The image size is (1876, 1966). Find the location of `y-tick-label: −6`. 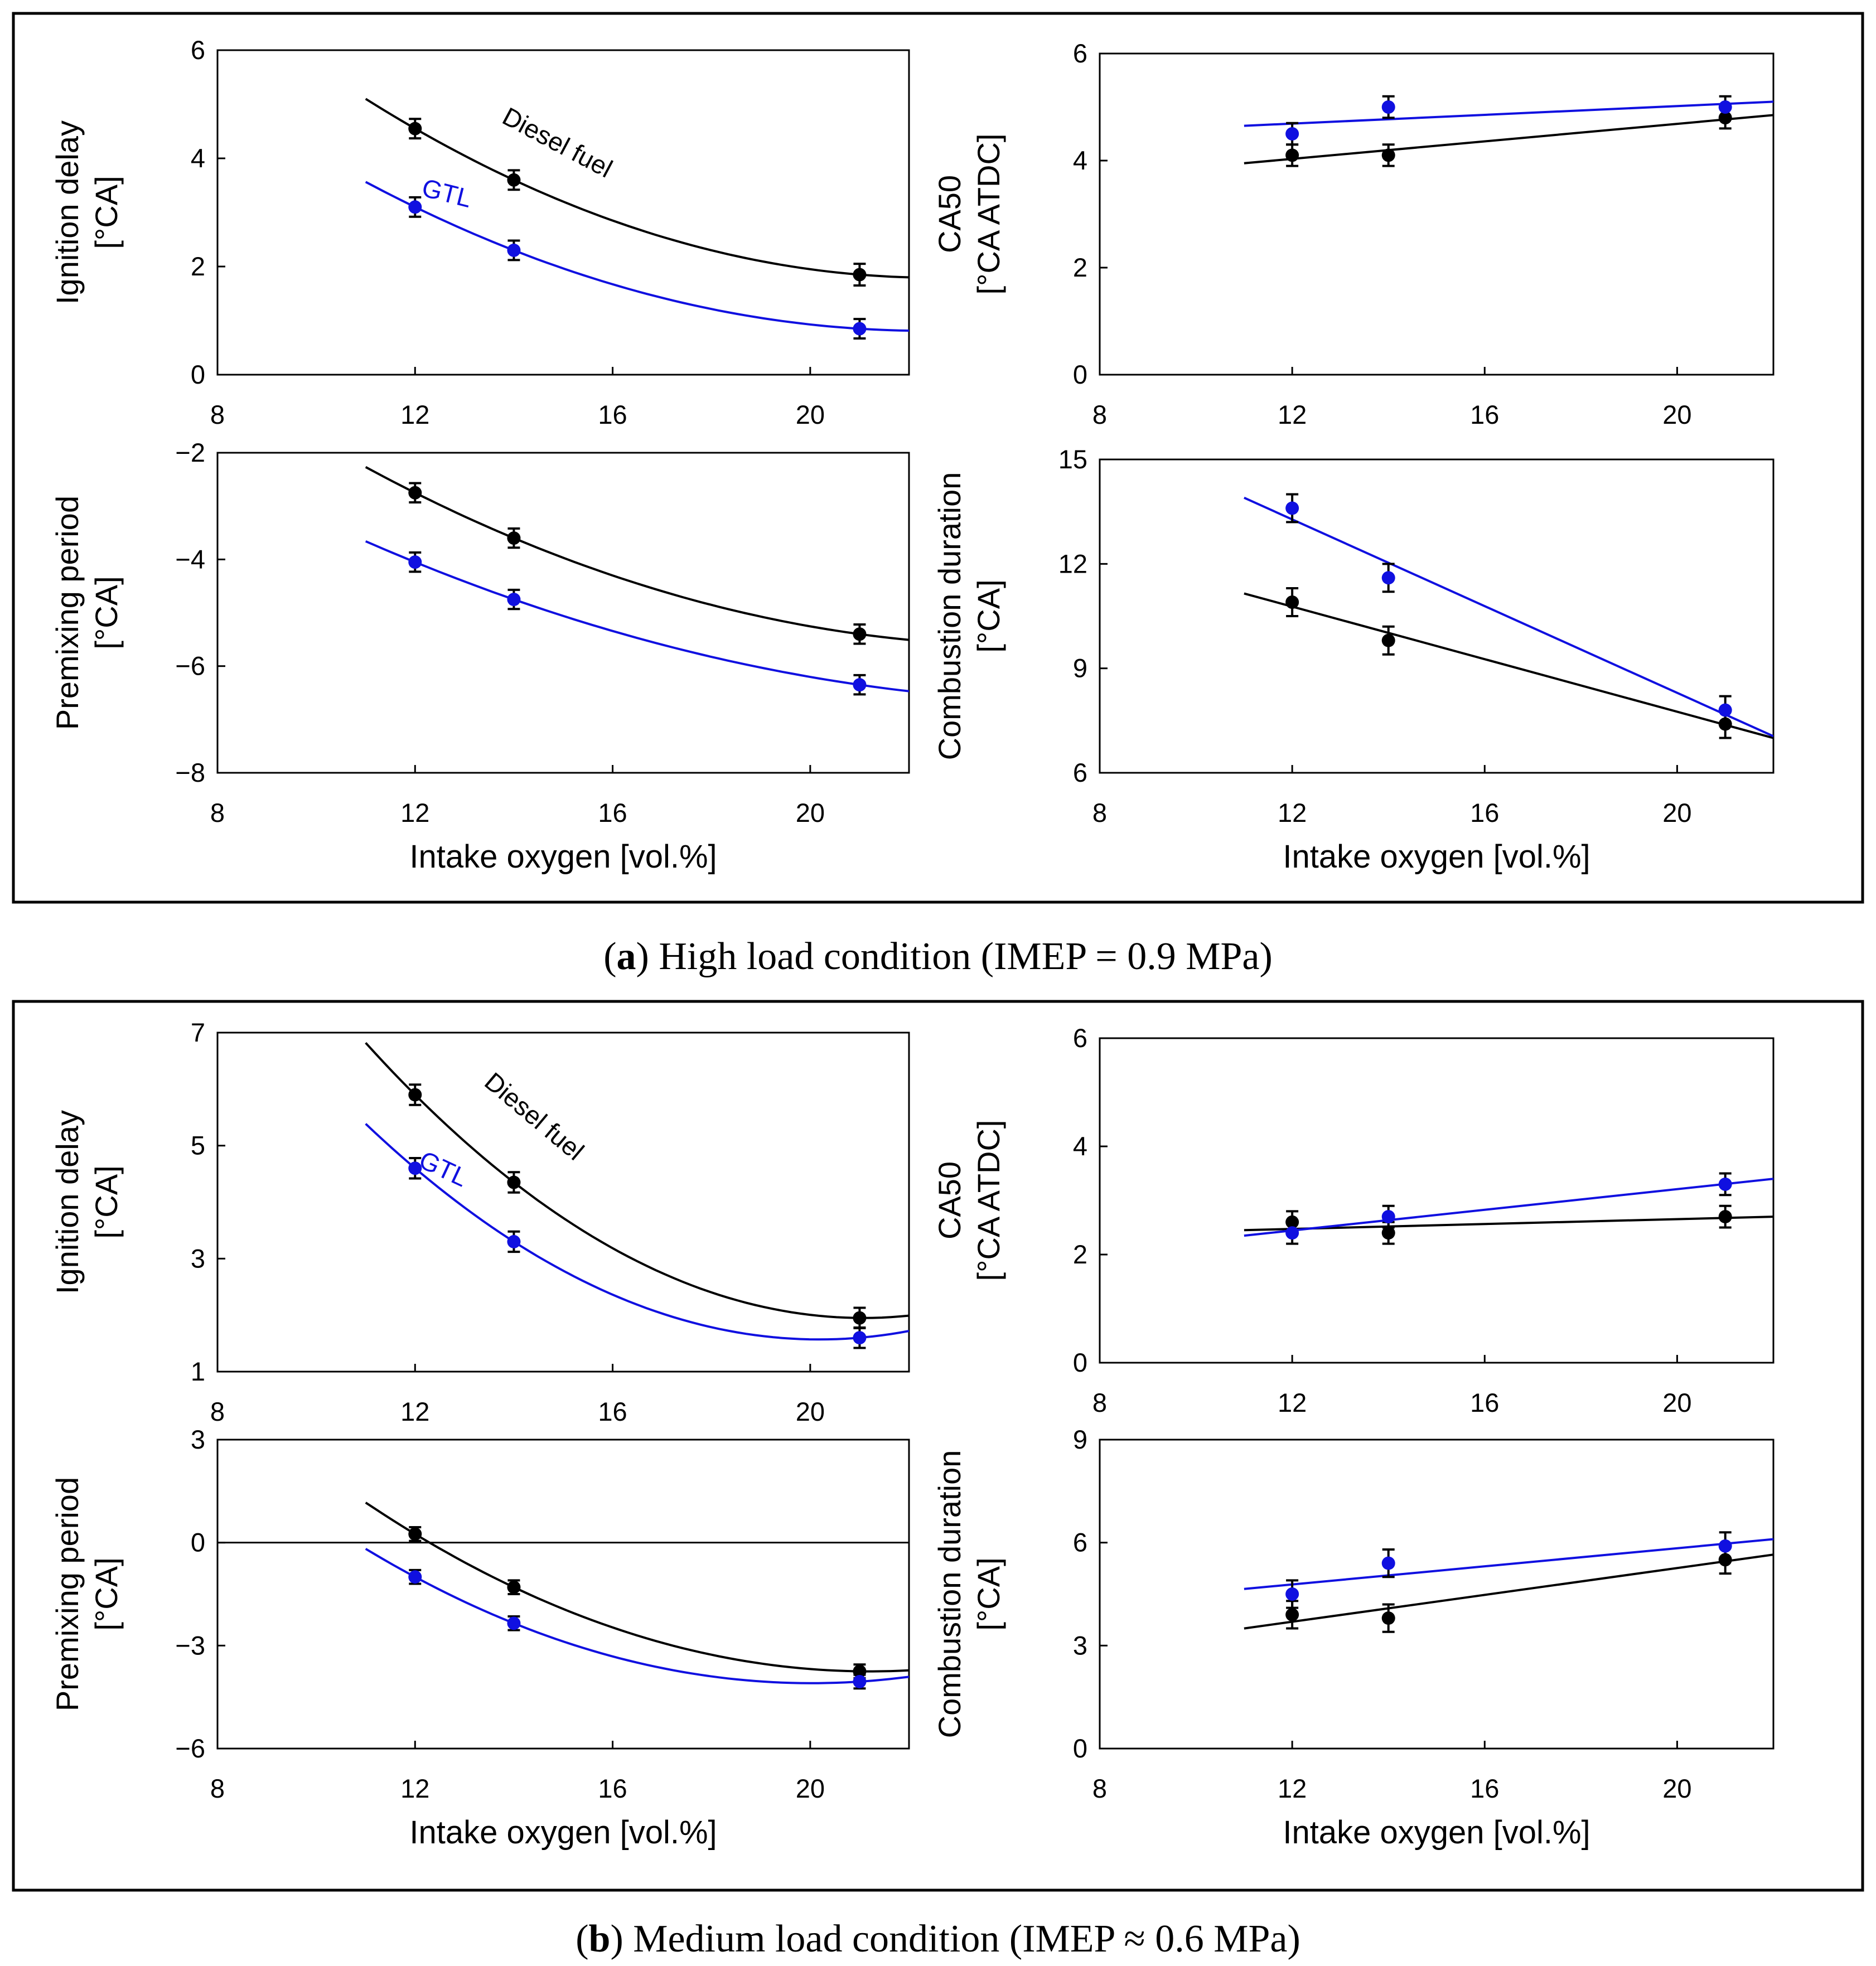

y-tick-label: −6 is located at coordinates (190, 666).